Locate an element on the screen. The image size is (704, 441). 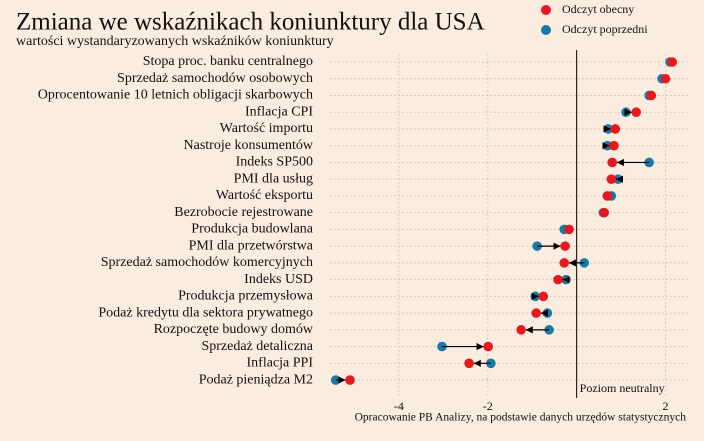
category-label: Indeks USD is located at coordinates (278, 279).